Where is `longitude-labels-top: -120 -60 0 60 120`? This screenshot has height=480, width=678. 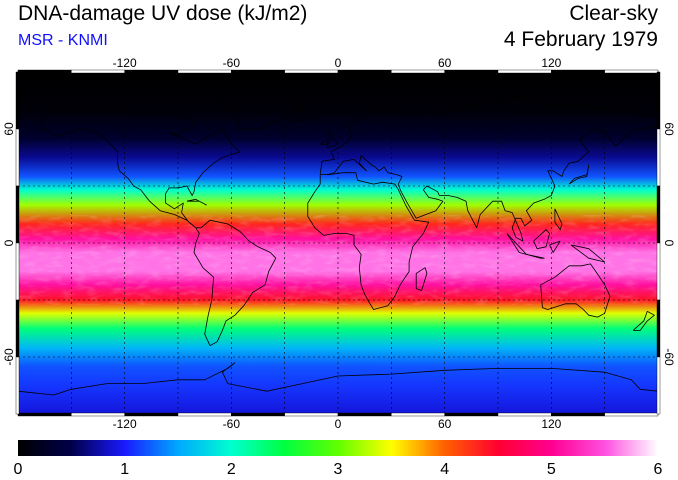 longitude-labels-top: -120 -60 0 60 120 is located at coordinates (337, 63).